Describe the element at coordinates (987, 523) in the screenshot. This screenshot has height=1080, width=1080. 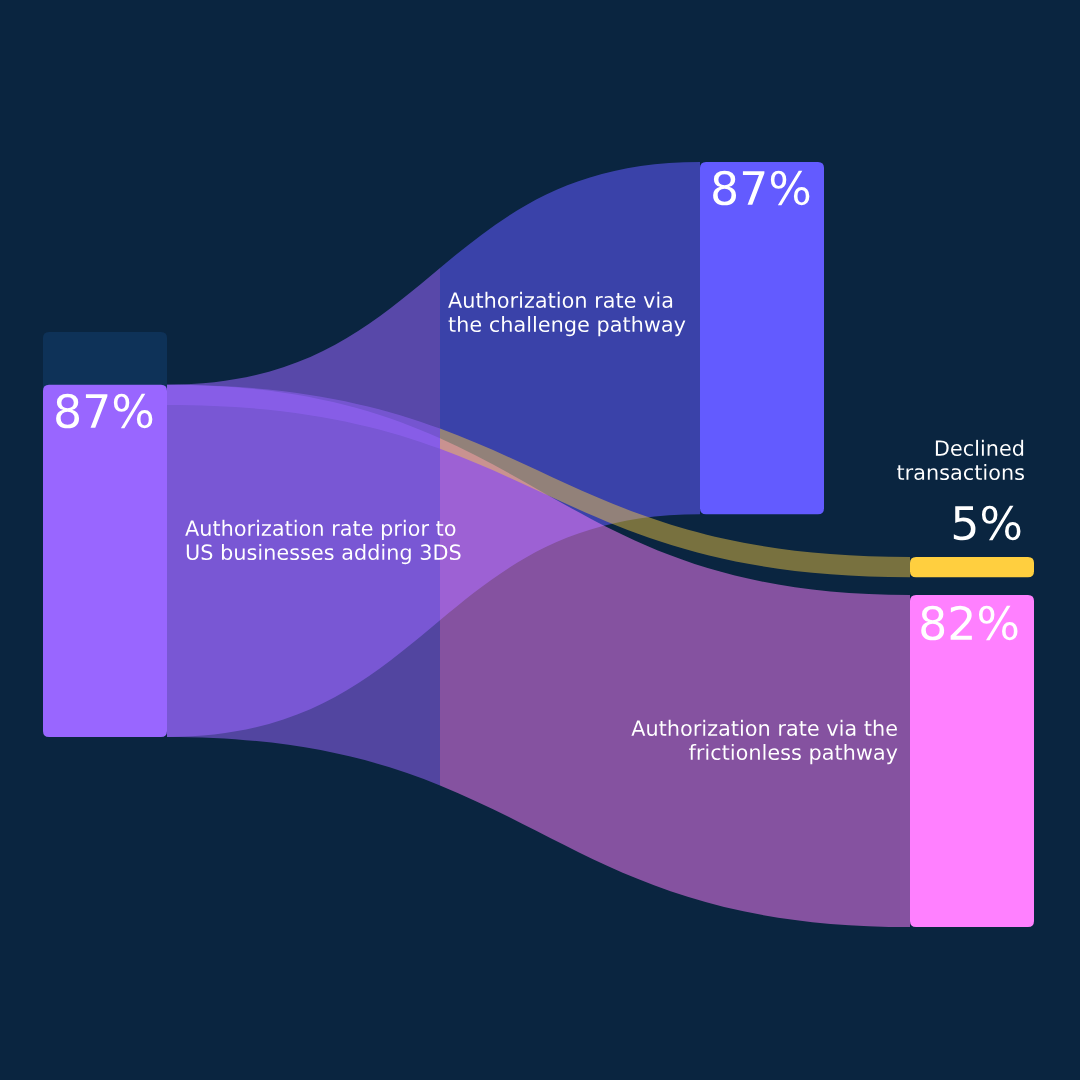
I see `data-label: 5%` at that location.